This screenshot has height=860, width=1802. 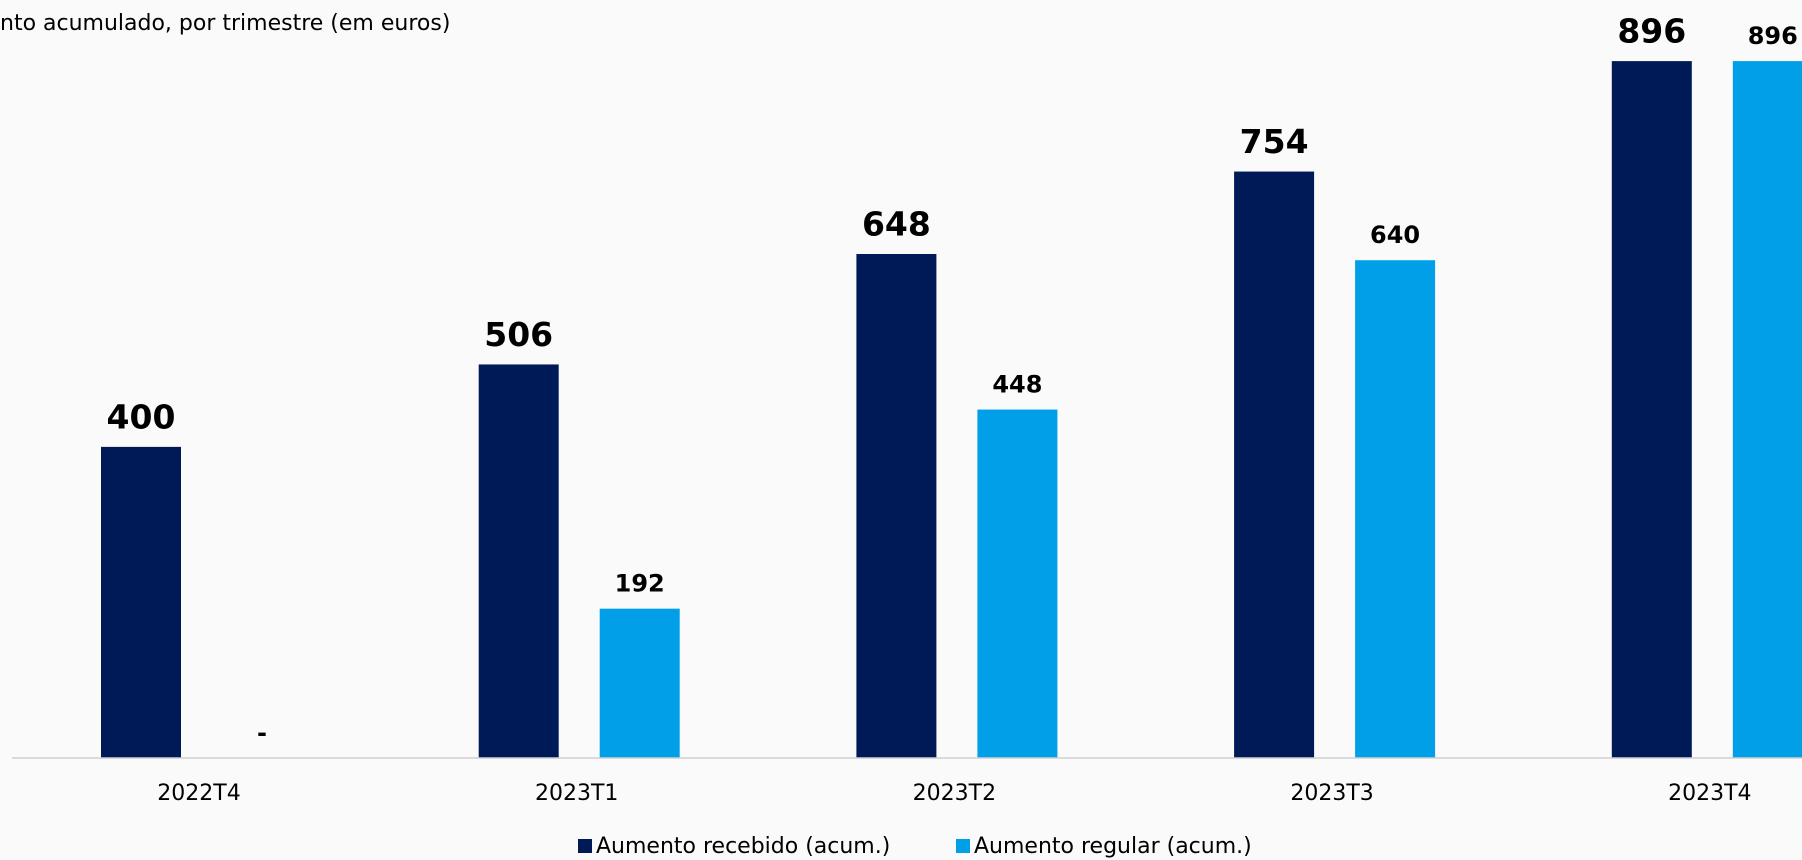 I want to click on data-label: 400, so click(x=141, y=416).